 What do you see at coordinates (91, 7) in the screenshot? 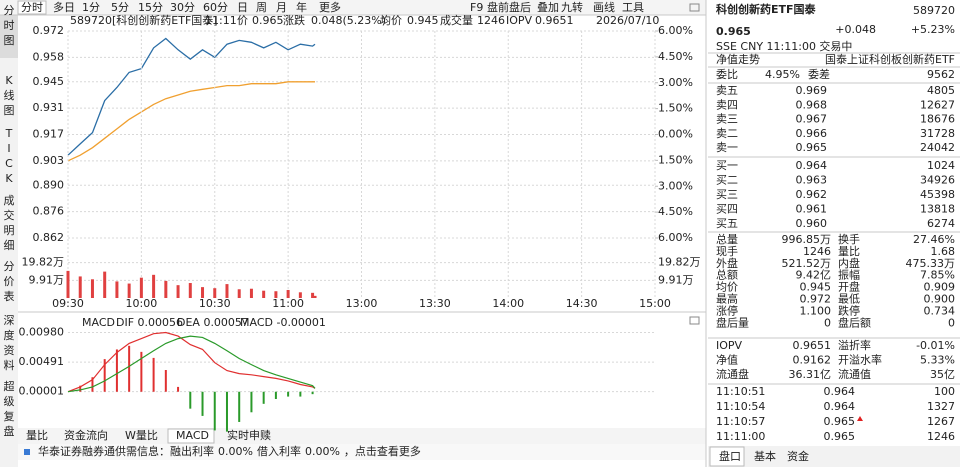
I see `toolbar-tab: 1分` at bounding box center [91, 7].